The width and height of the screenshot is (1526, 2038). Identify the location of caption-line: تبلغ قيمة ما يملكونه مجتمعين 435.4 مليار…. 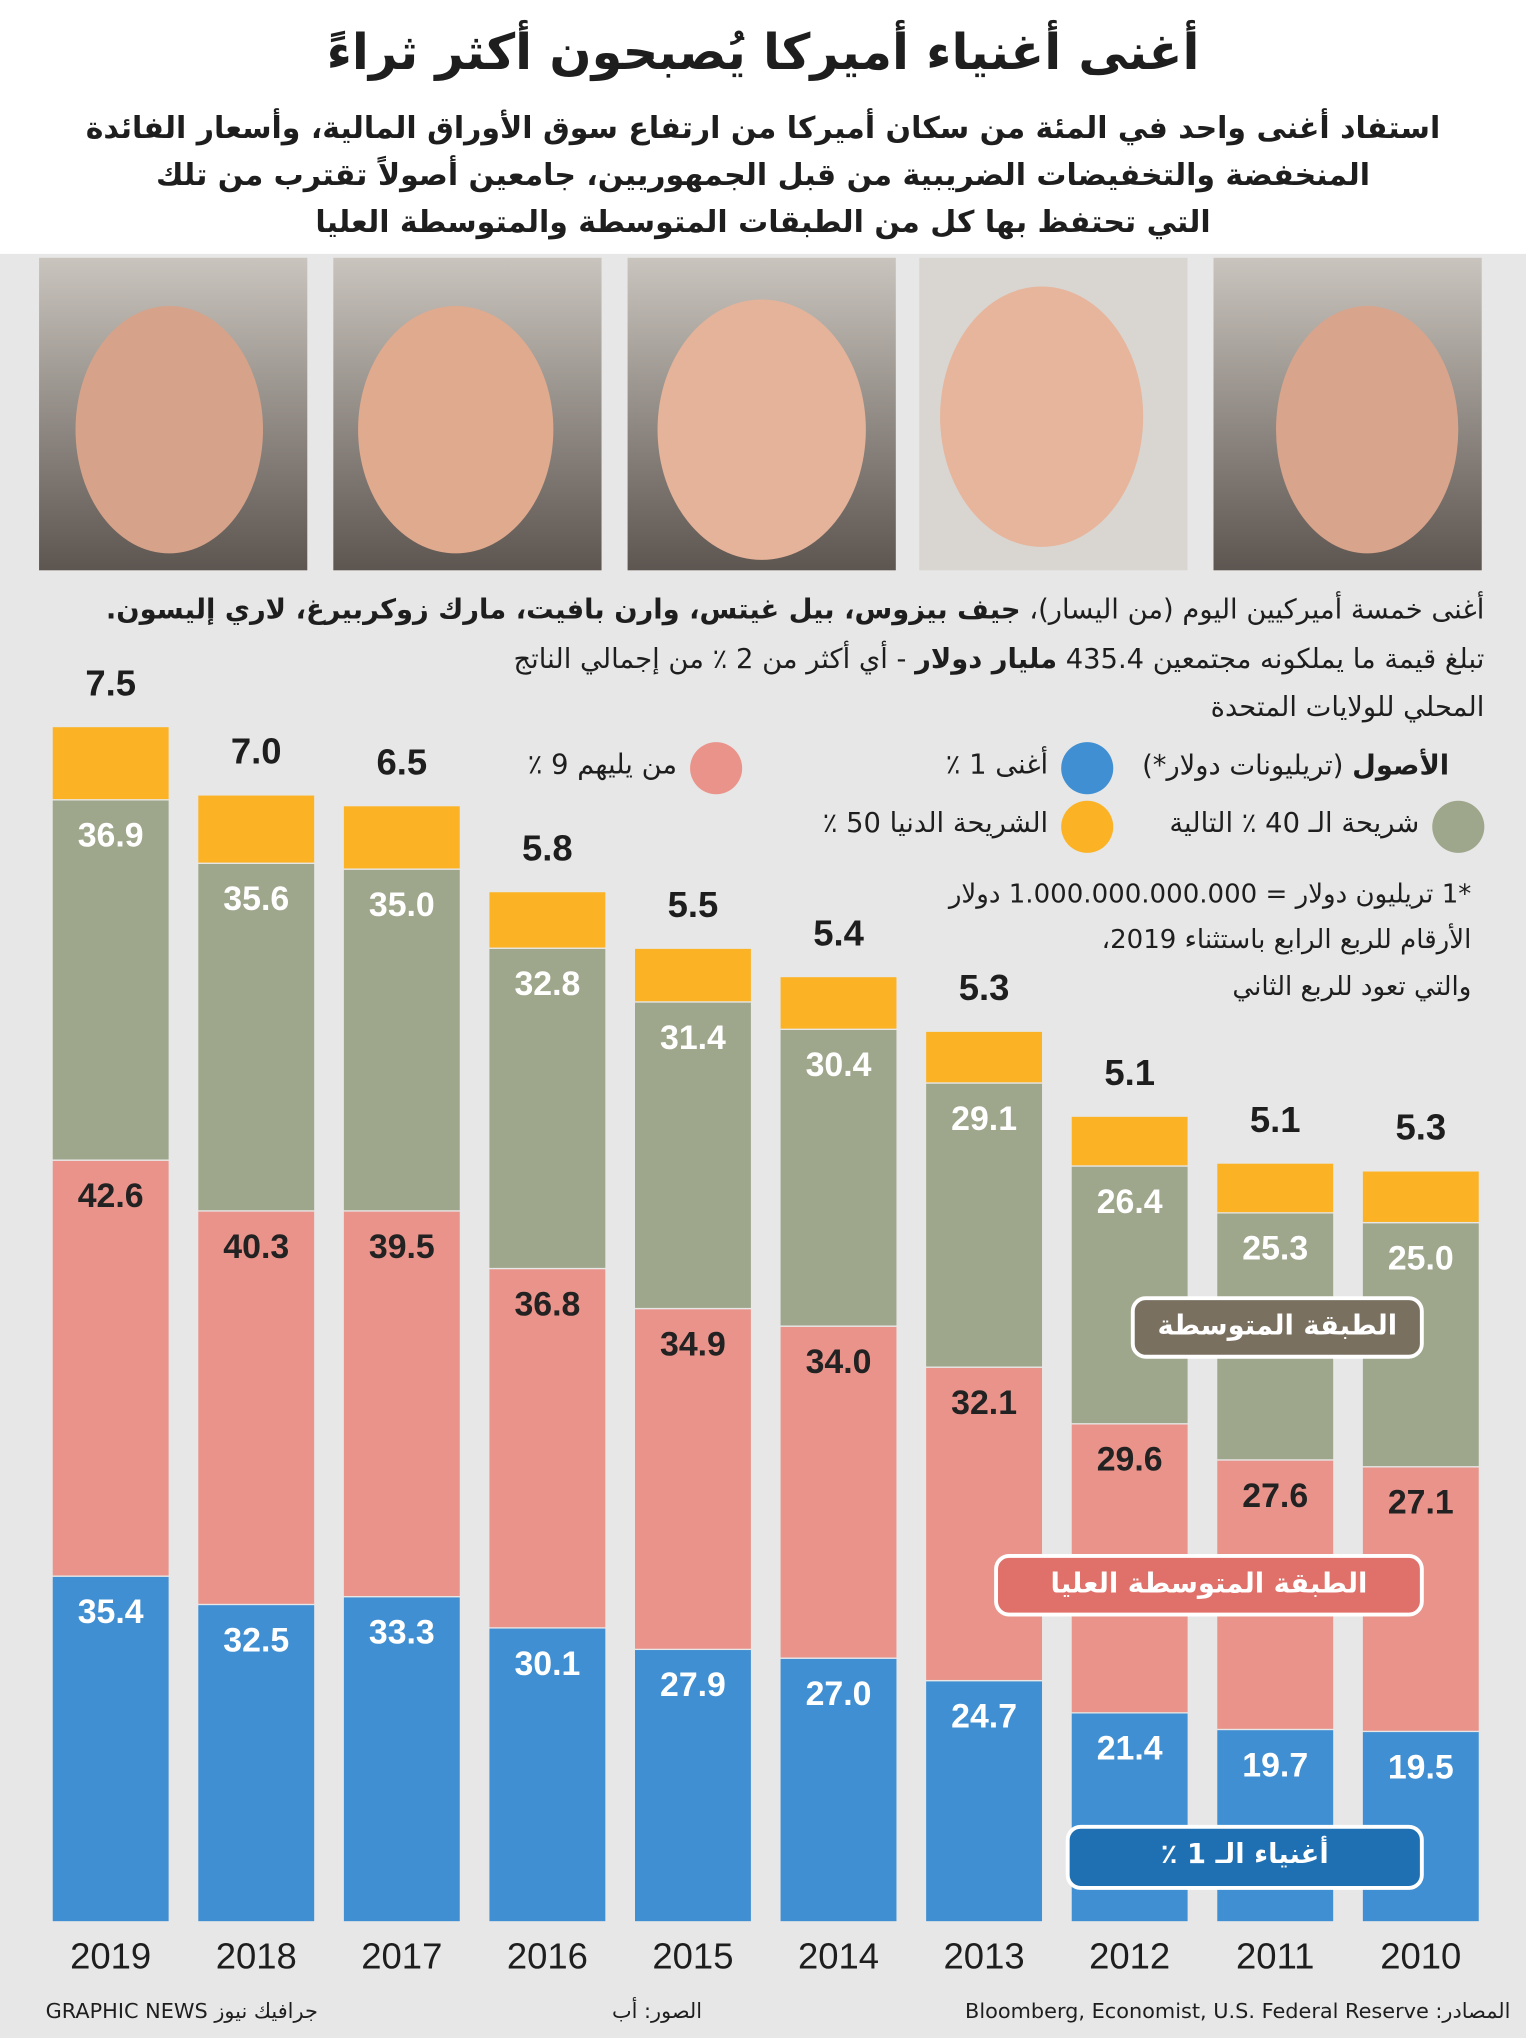
(999, 658).